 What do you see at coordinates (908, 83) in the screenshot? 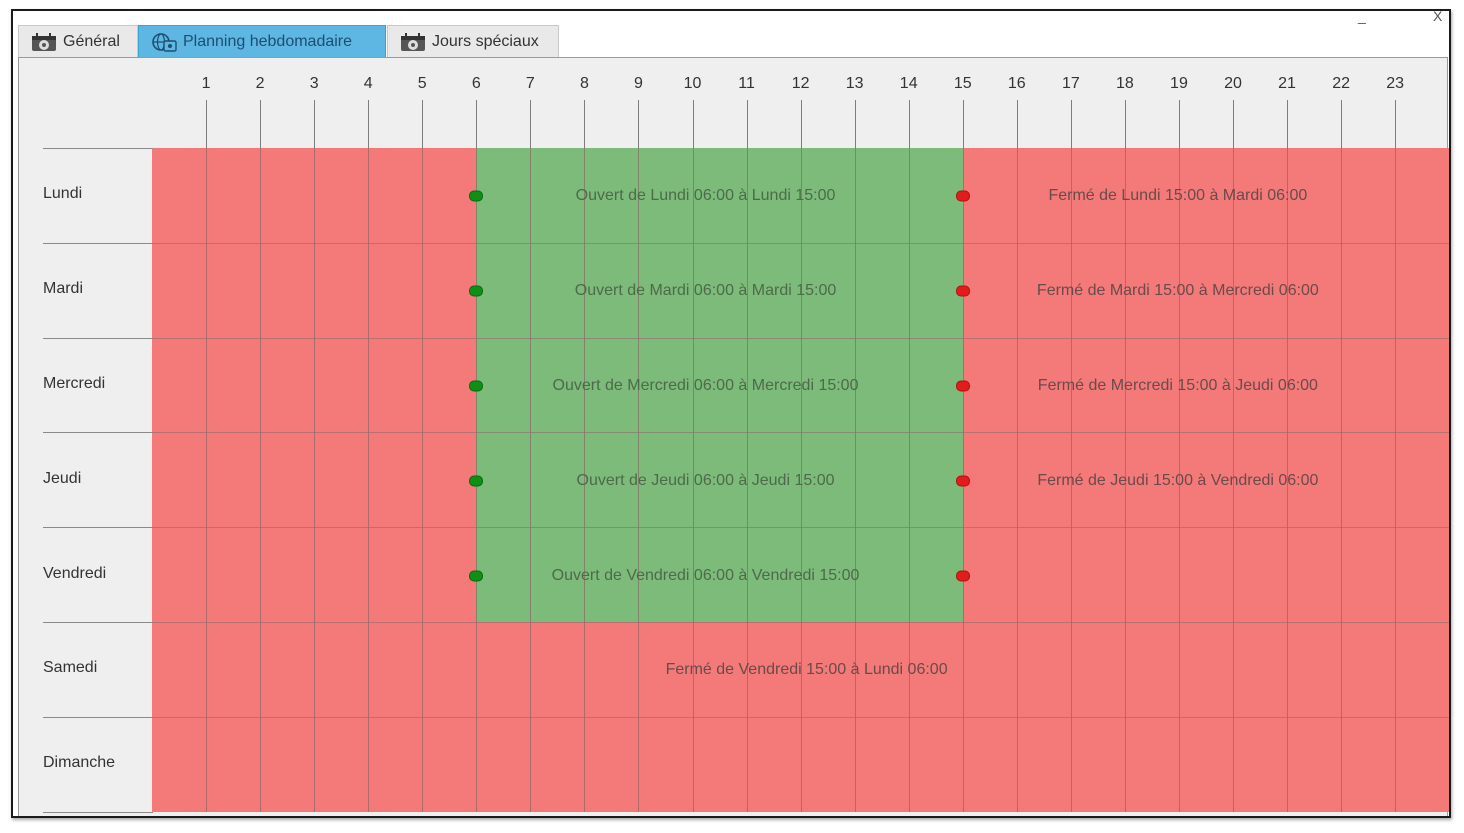
I see `hour-label: 14` at bounding box center [908, 83].